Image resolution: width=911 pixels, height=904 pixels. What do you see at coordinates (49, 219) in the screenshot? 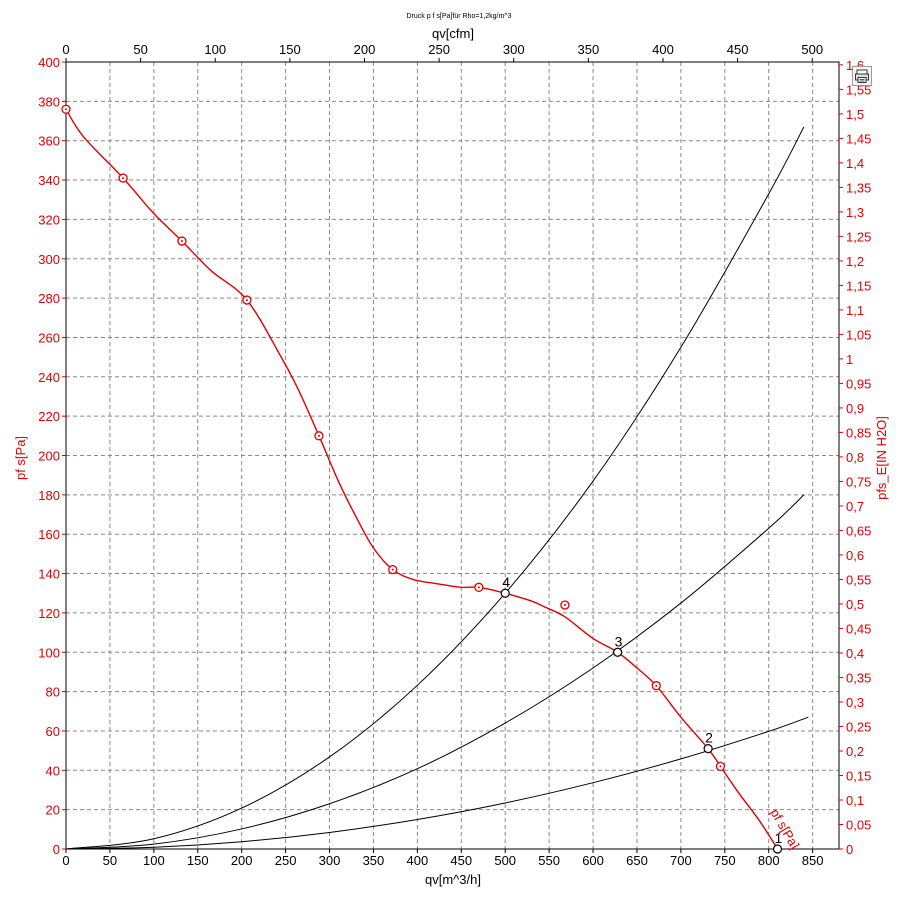
I see `y-tick-label: 320` at bounding box center [49, 219].